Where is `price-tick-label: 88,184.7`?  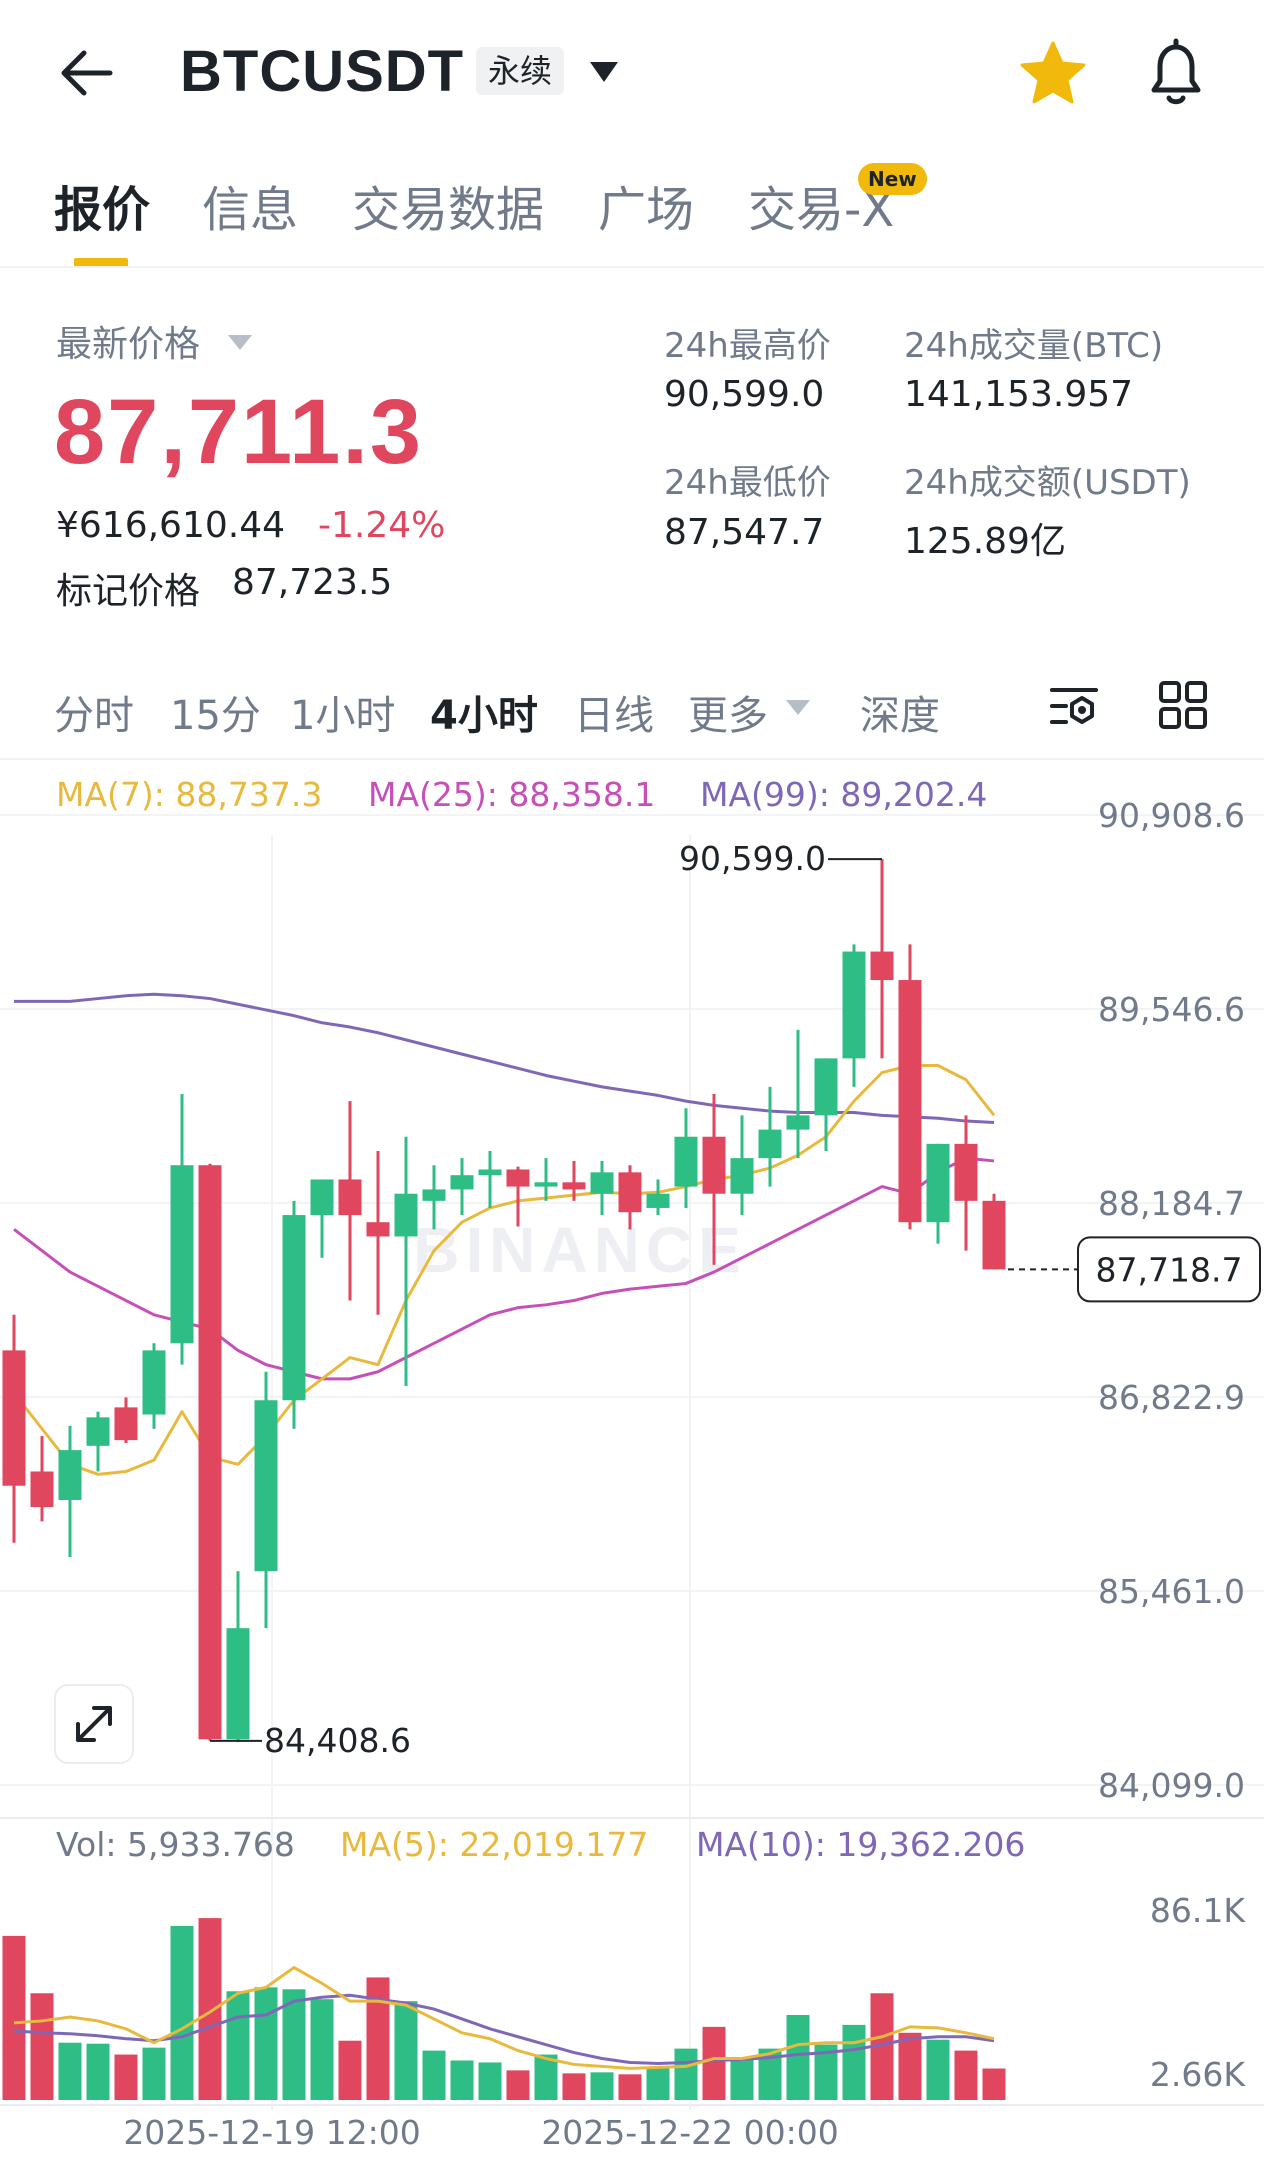
price-tick-label: 88,184.7 is located at coordinates (1171, 1203).